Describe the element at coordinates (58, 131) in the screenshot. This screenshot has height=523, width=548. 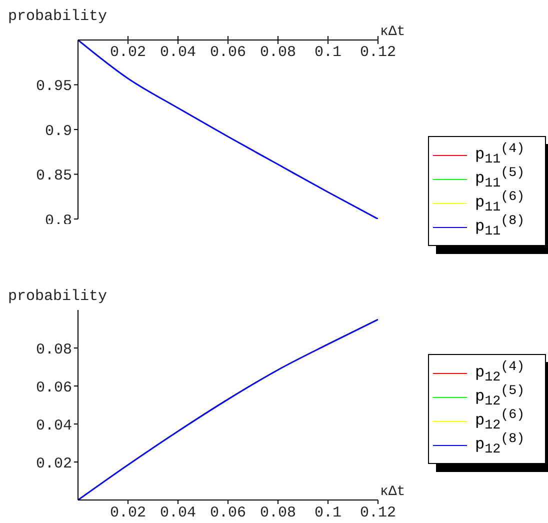
I see `y-tick-label: 0.9` at that location.